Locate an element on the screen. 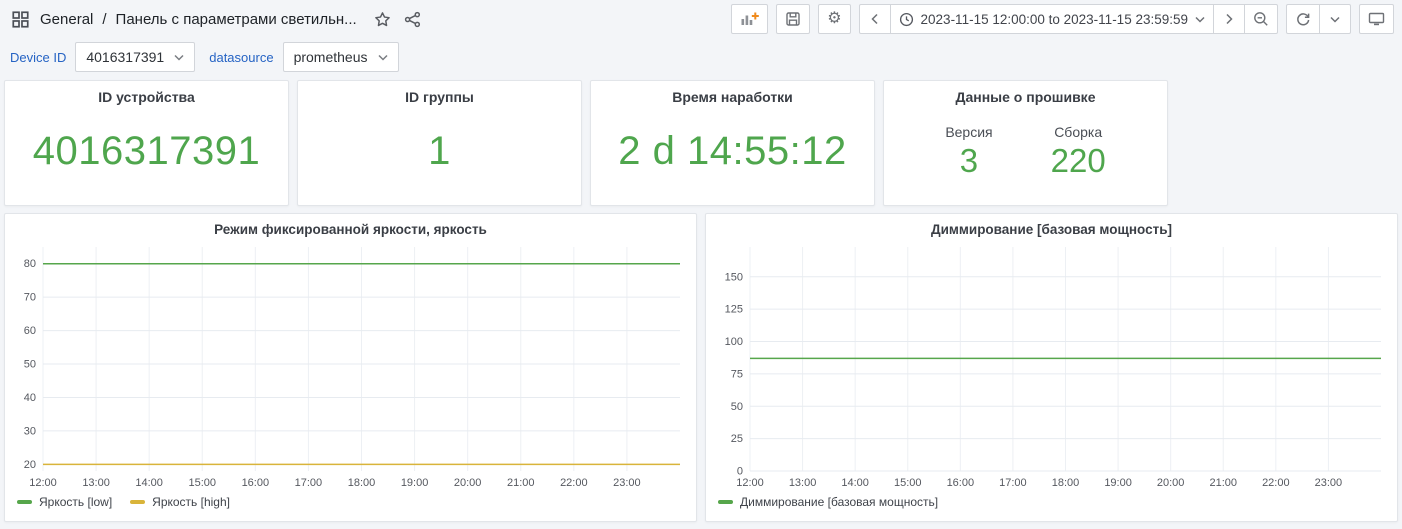  y-tick-label: 0 is located at coordinates (740, 472).